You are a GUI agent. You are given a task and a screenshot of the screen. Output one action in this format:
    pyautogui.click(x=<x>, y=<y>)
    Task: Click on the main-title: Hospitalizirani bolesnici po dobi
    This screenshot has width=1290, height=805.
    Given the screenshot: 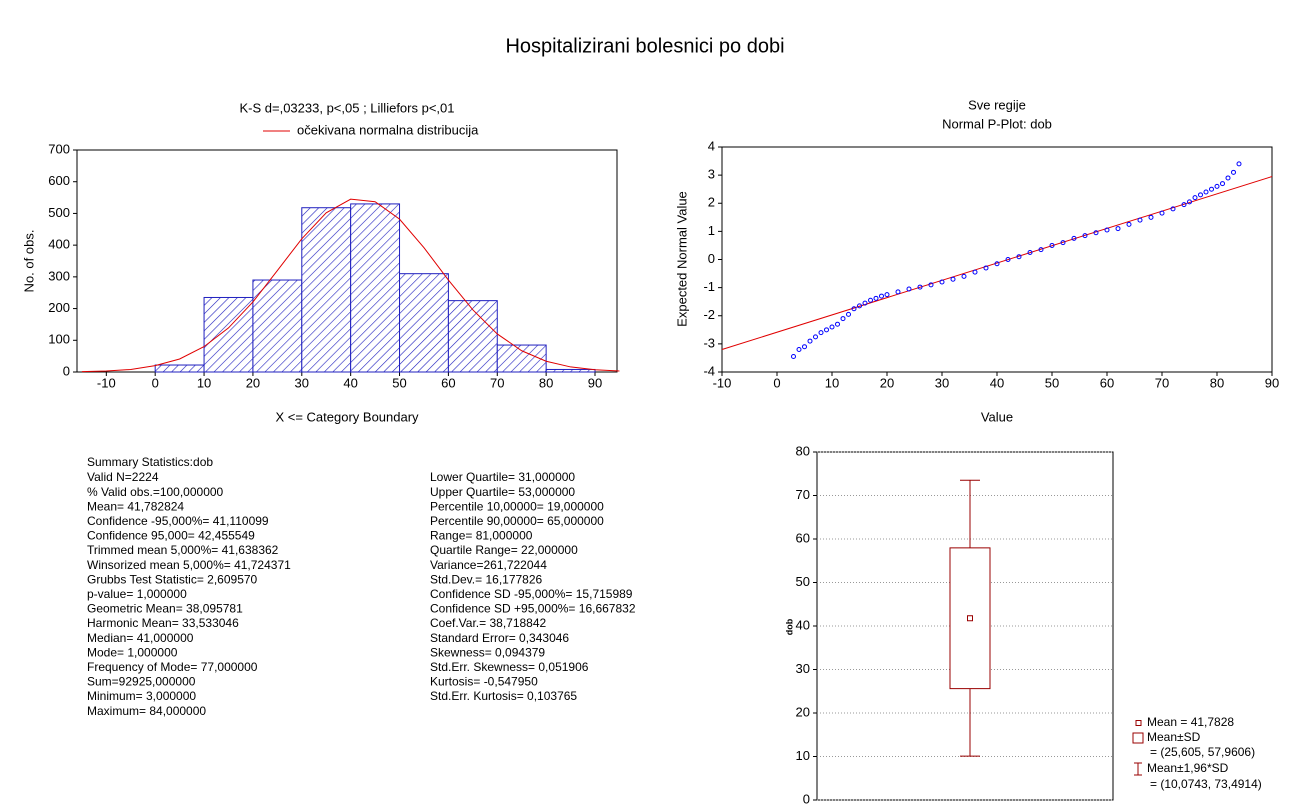 What is the action you would take?
    pyautogui.click(x=644, y=46)
    